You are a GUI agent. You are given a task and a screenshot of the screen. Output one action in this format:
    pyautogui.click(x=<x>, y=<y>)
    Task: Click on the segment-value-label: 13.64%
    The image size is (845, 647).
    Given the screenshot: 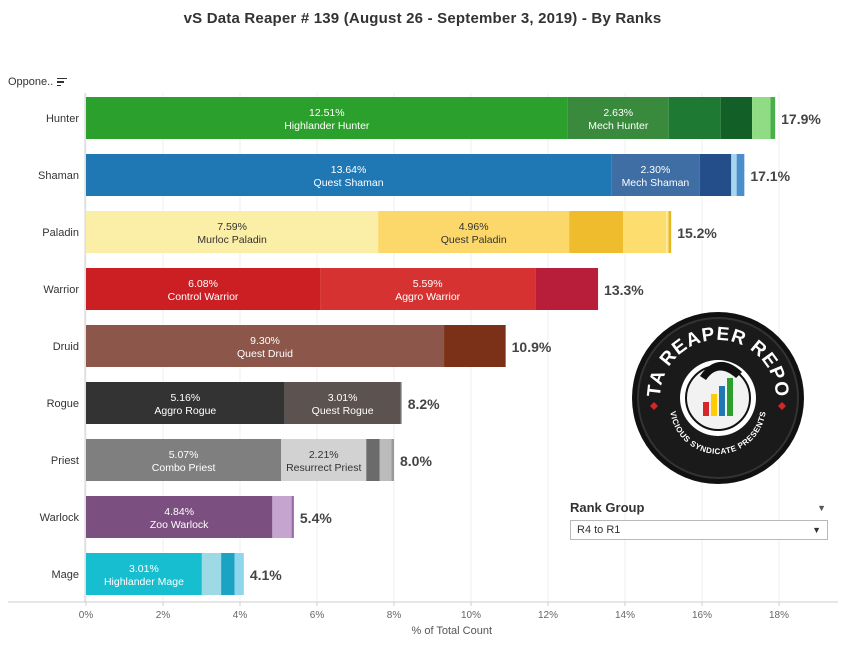 What is the action you would take?
    pyautogui.click(x=349, y=170)
    